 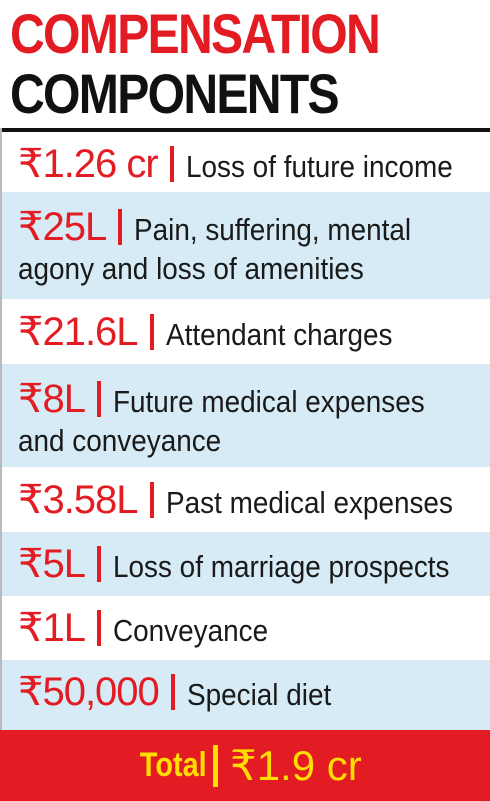 I want to click on title-line-1: COMPENSATION, so click(x=195, y=33).